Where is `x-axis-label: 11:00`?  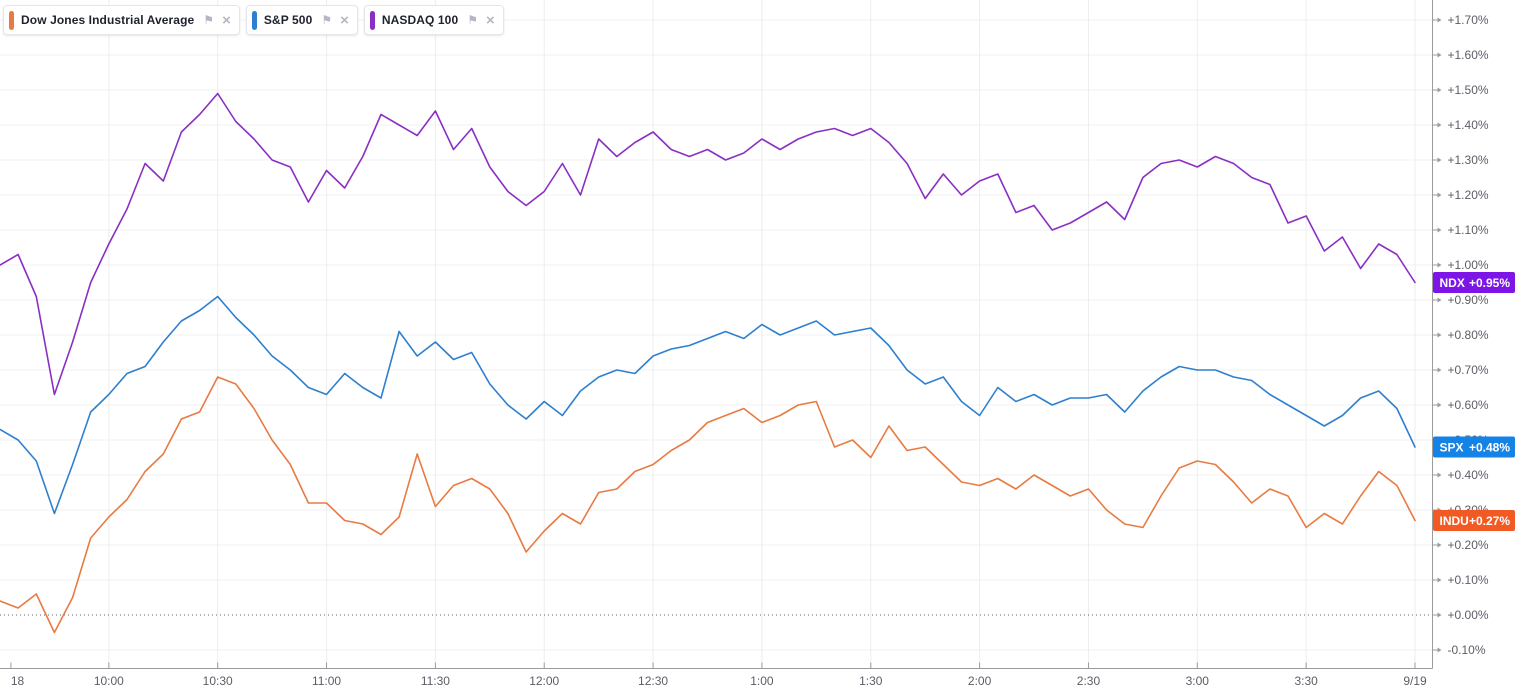 x-axis-label: 11:00 is located at coordinates (326, 681).